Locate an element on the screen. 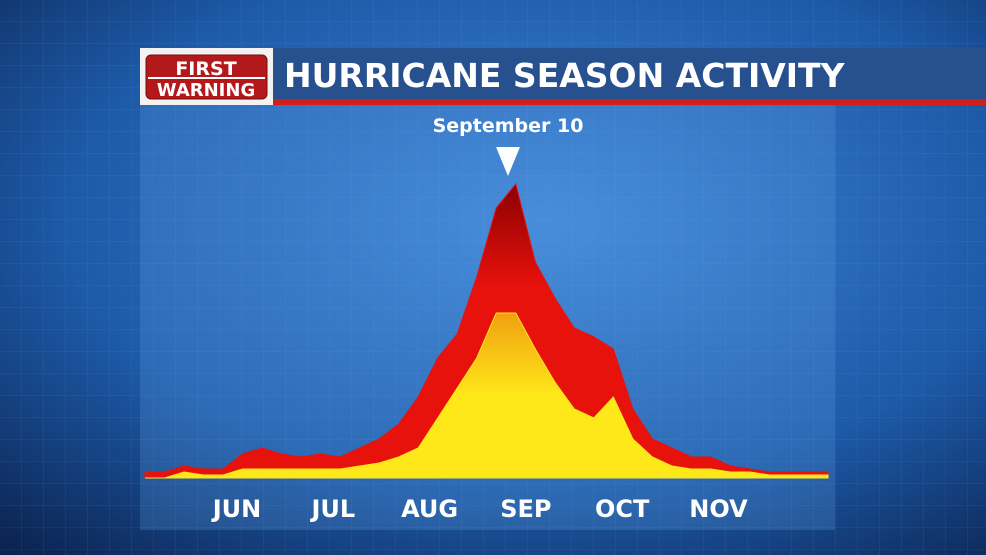 This screenshot has height=555, width=986. x-tick-label: OCT is located at coordinates (622, 509).